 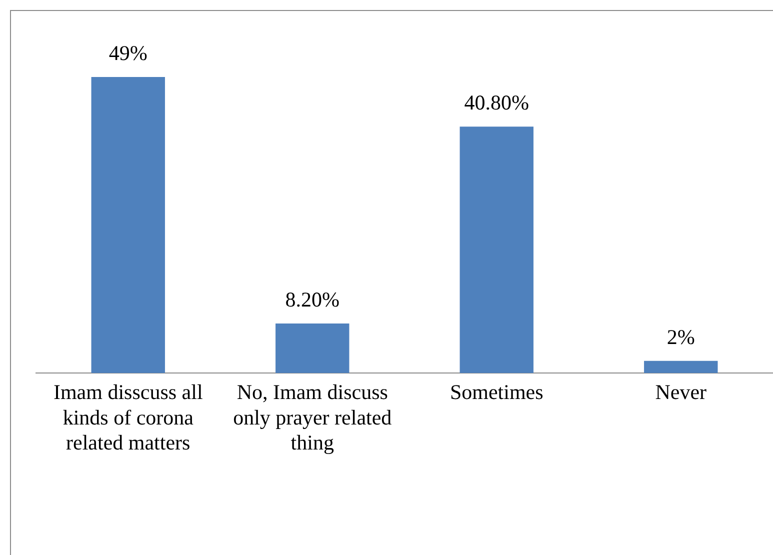 I want to click on data-label: 40.80%, so click(x=496, y=102).